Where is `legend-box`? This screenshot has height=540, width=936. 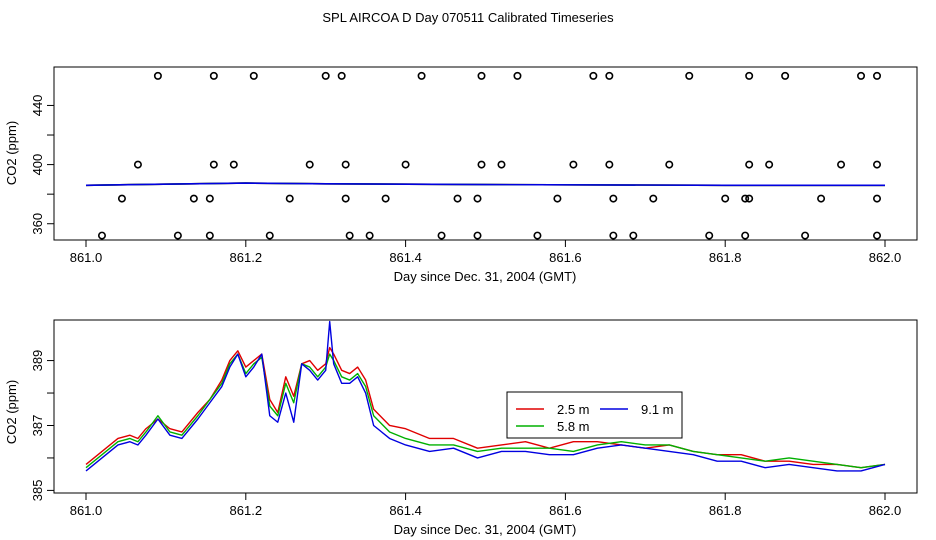
legend-box is located at coordinates (594, 415).